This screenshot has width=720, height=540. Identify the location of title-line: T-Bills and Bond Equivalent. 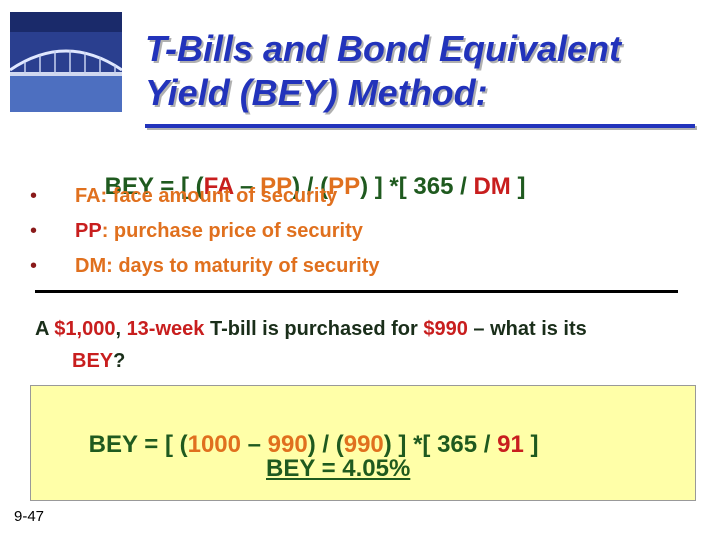
(383, 48).